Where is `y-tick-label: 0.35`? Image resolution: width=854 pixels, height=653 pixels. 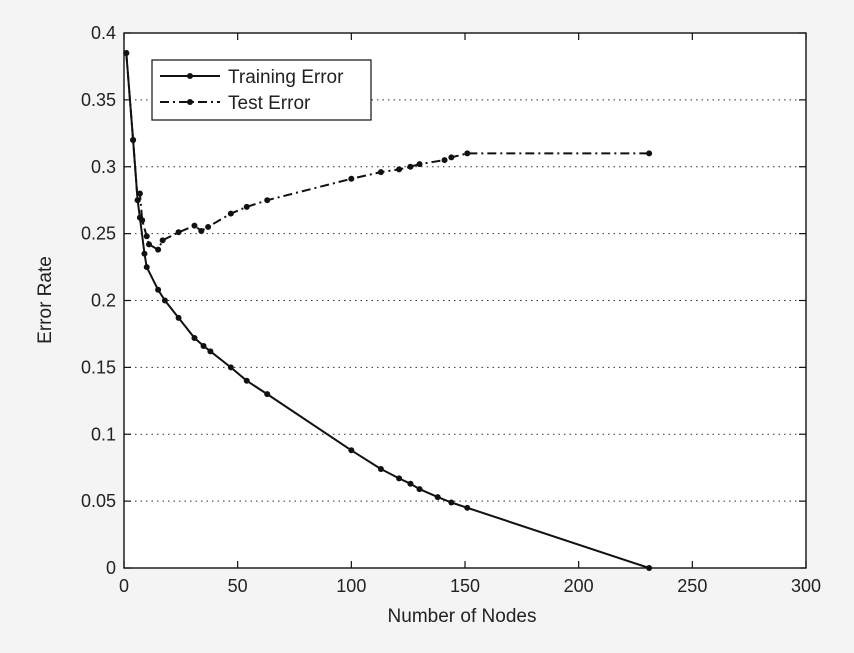 y-tick-label: 0.35 is located at coordinates (98, 100).